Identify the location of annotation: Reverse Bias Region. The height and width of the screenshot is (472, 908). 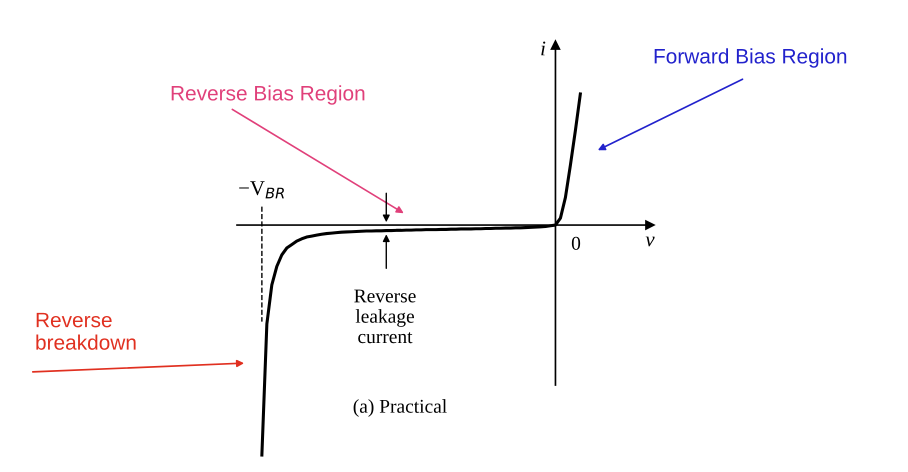
(268, 95).